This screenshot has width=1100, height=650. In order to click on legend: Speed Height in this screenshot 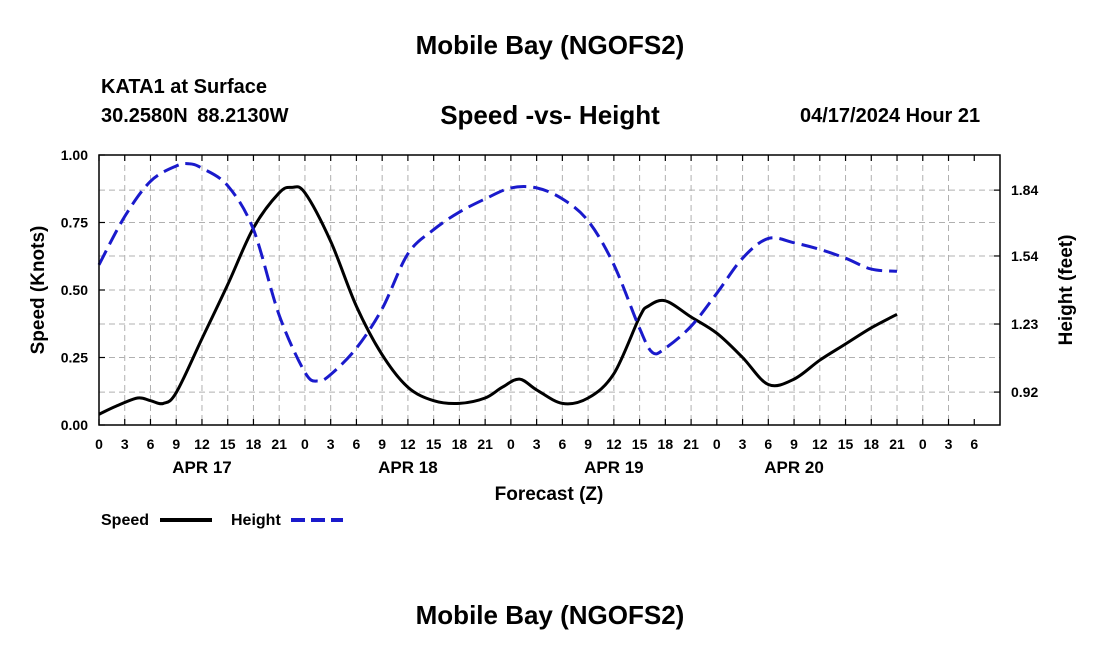, I will do `click(222, 520)`.